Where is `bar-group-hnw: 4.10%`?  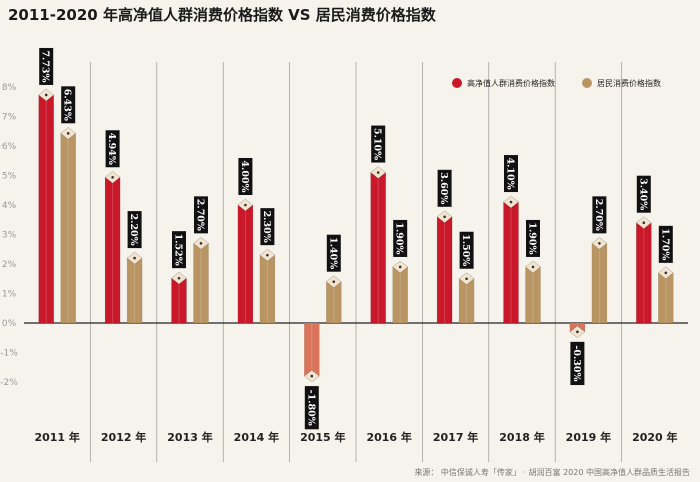 bar-group-hnw: 4.10% is located at coordinates (511, 239).